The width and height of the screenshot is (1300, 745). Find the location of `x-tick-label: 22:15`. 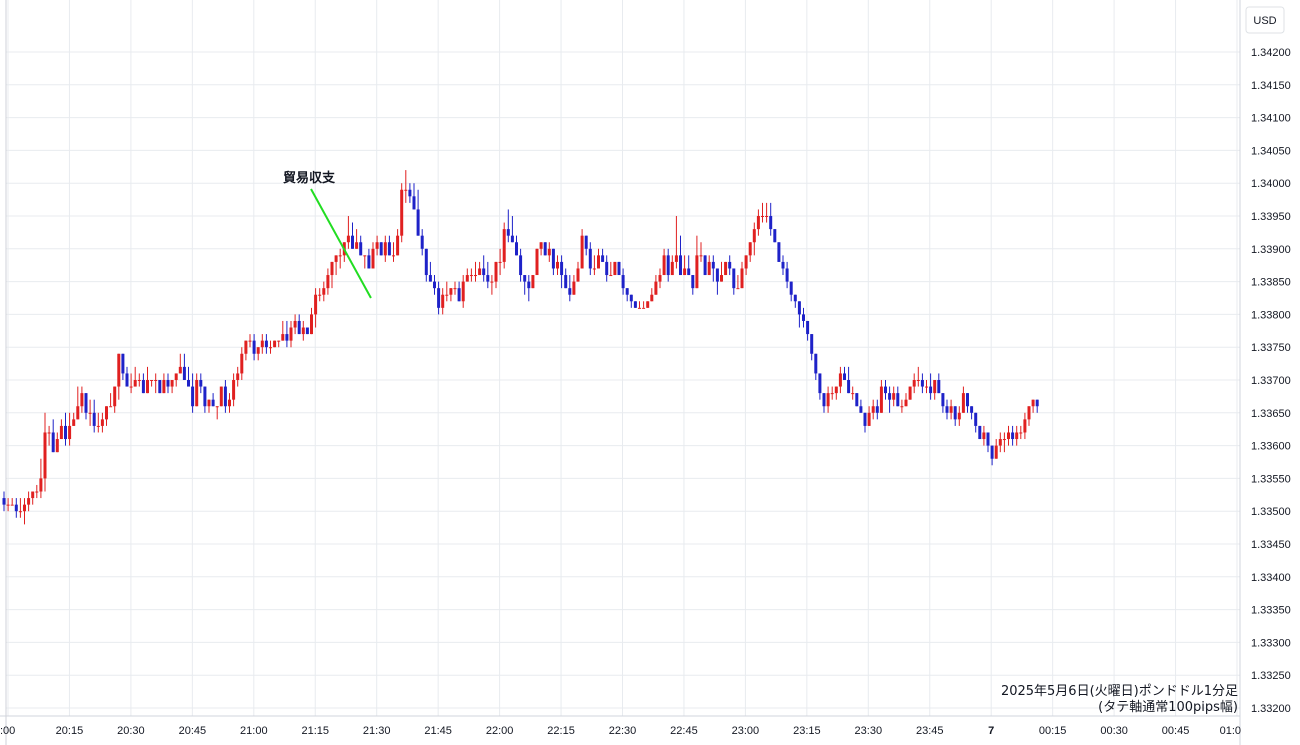

x-tick-label: 22:15 is located at coordinates (561, 731).